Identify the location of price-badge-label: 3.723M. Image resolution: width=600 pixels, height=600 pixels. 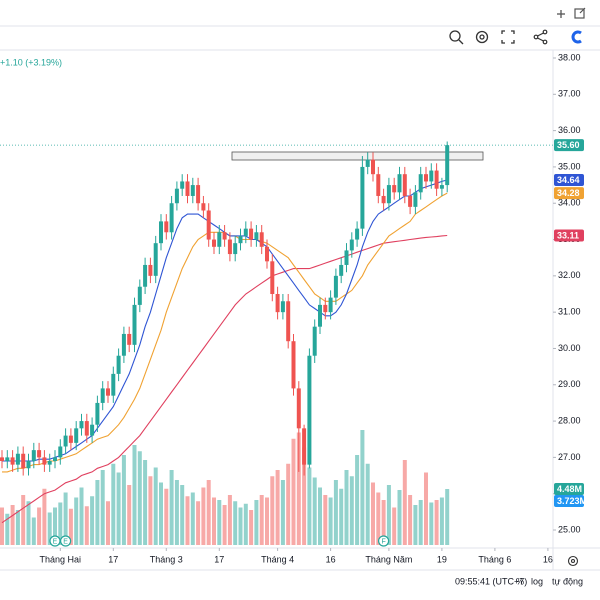
(572, 501).